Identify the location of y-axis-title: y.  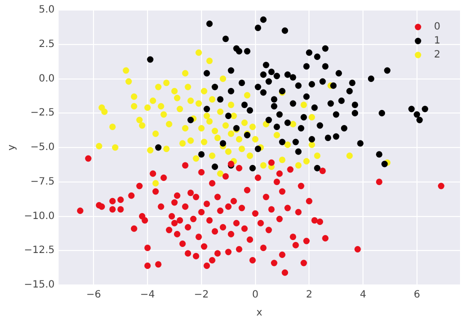
(12, 147).